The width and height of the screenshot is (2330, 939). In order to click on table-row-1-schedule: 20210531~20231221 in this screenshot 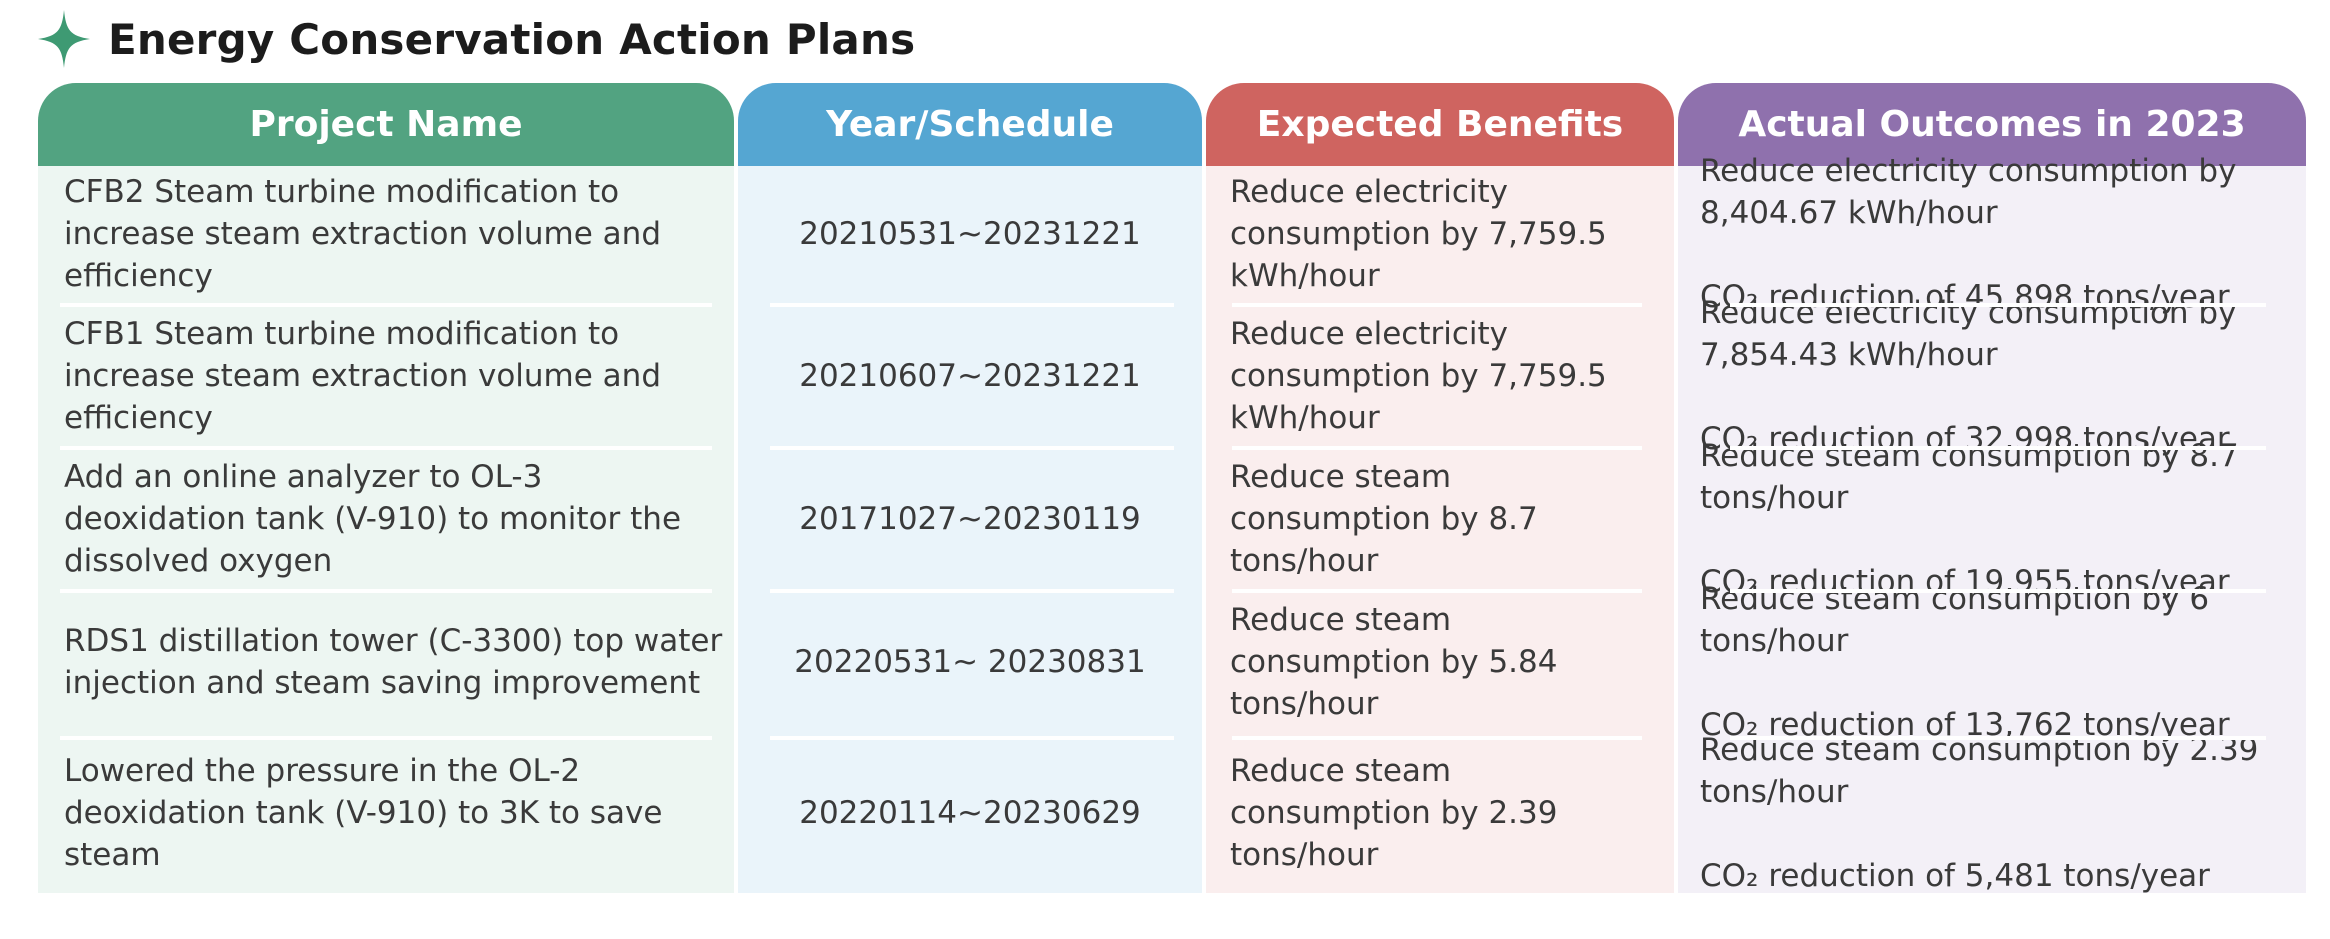, I will do `click(970, 234)`.